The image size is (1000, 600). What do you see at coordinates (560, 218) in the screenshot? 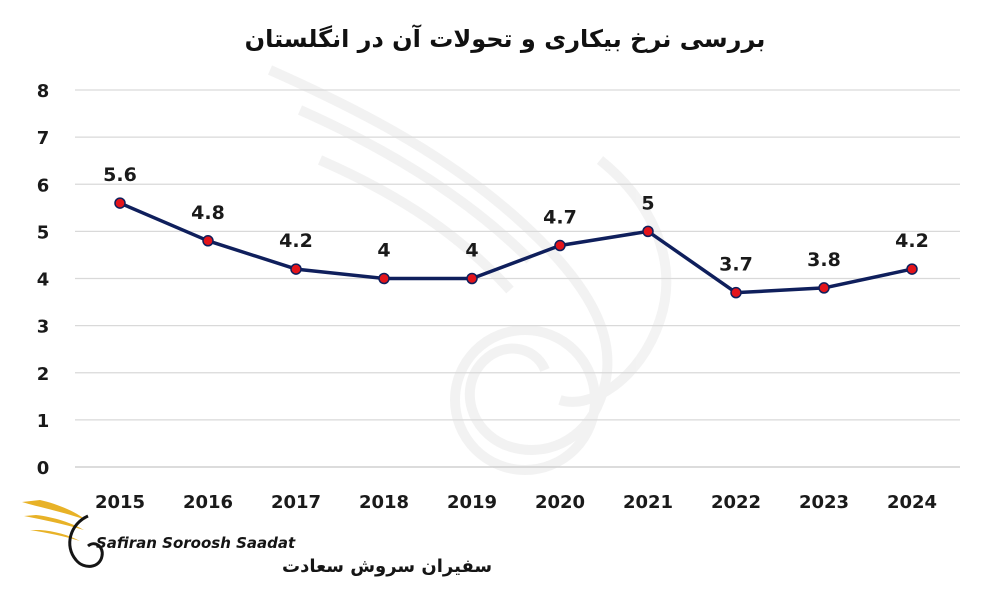
I see `data-label: 4.7` at bounding box center [560, 218].